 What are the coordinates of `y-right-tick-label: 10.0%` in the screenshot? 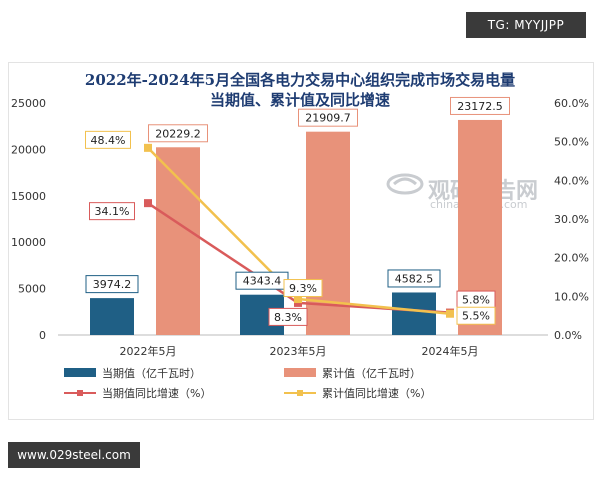 It's located at (571, 296).